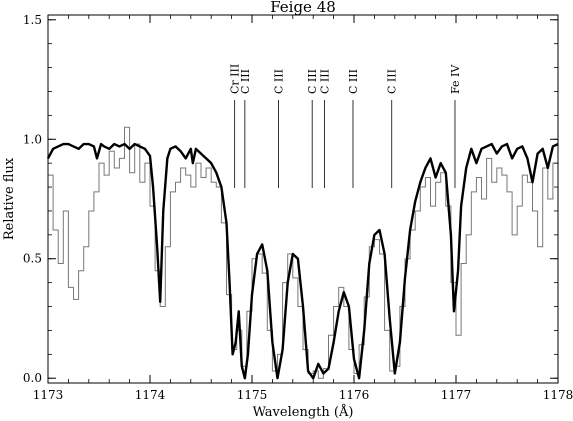 The height and width of the screenshot is (421, 573). Describe the element at coordinates (48, 395) in the screenshot. I see `x-tick-label: 1173` at that location.